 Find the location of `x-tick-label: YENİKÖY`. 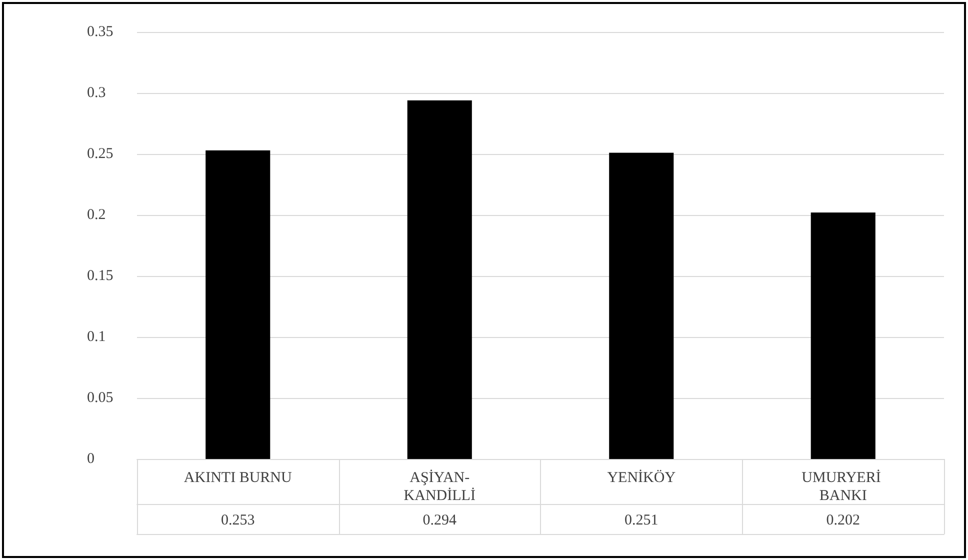

x-tick-label: YENİKÖY is located at coordinates (641, 477).